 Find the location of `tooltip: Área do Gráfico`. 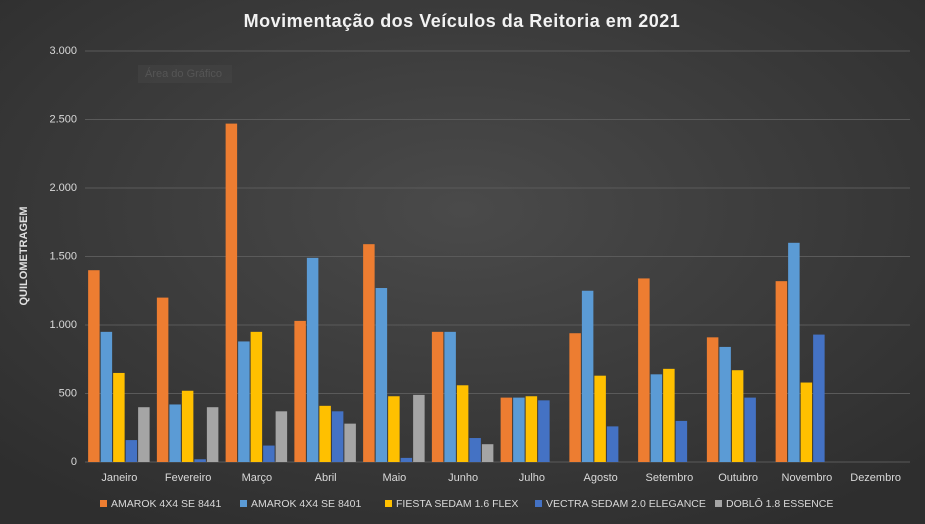

tooltip: Área do Gráfico is located at coordinates (183, 73).